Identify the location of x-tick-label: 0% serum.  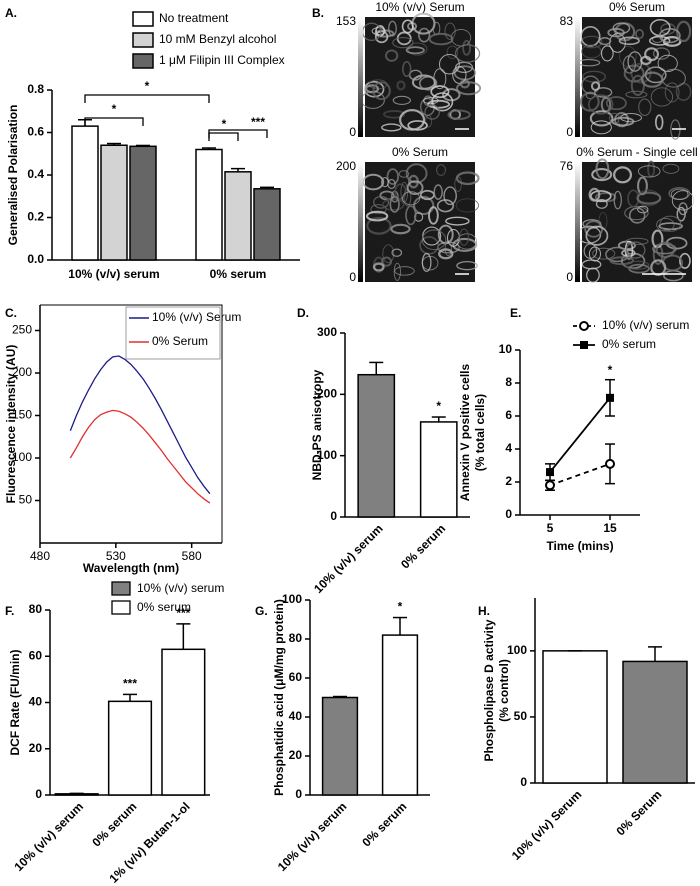
(114, 824).